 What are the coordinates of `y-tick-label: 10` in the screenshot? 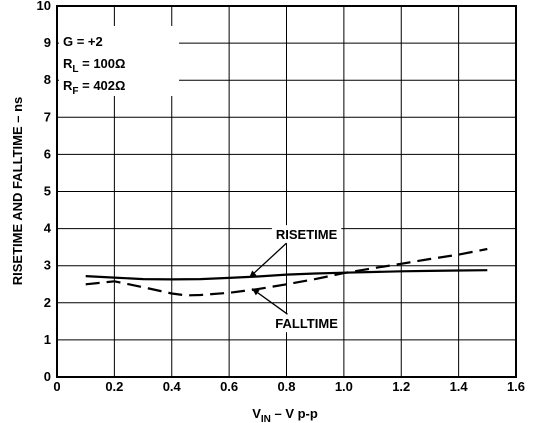 It's located at (44, 6).